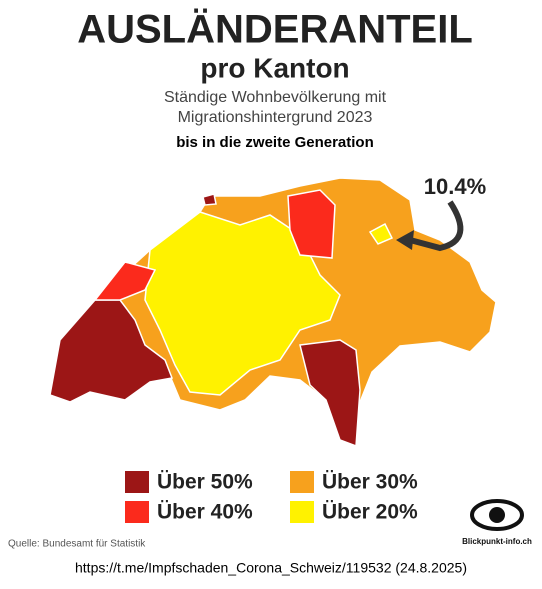 This screenshot has height=589, width=542. What do you see at coordinates (497, 541) in the screenshot?
I see `logo-text: Blickpunkt-info.ch` at bounding box center [497, 541].